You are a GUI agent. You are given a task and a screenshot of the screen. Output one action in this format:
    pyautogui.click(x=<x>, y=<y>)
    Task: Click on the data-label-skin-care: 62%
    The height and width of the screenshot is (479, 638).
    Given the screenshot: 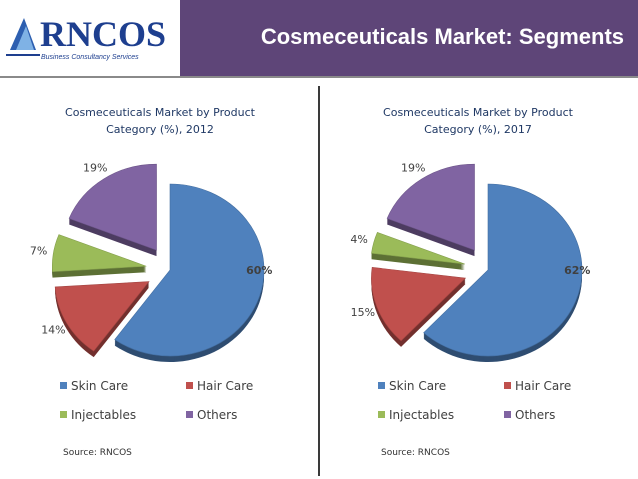 What is the action you would take?
    pyautogui.click(x=577, y=270)
    